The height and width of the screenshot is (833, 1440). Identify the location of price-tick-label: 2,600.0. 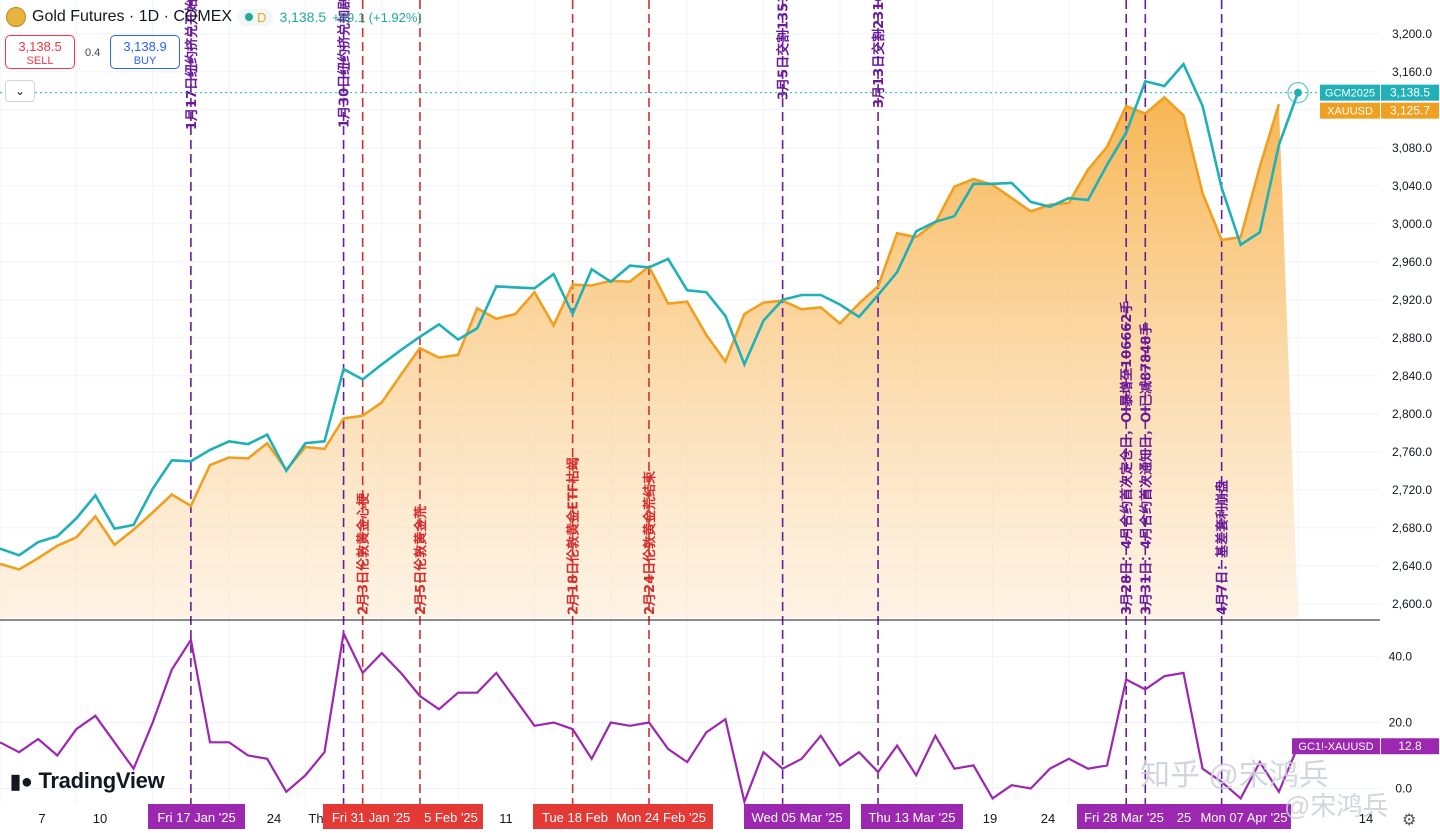
(1412, 604).